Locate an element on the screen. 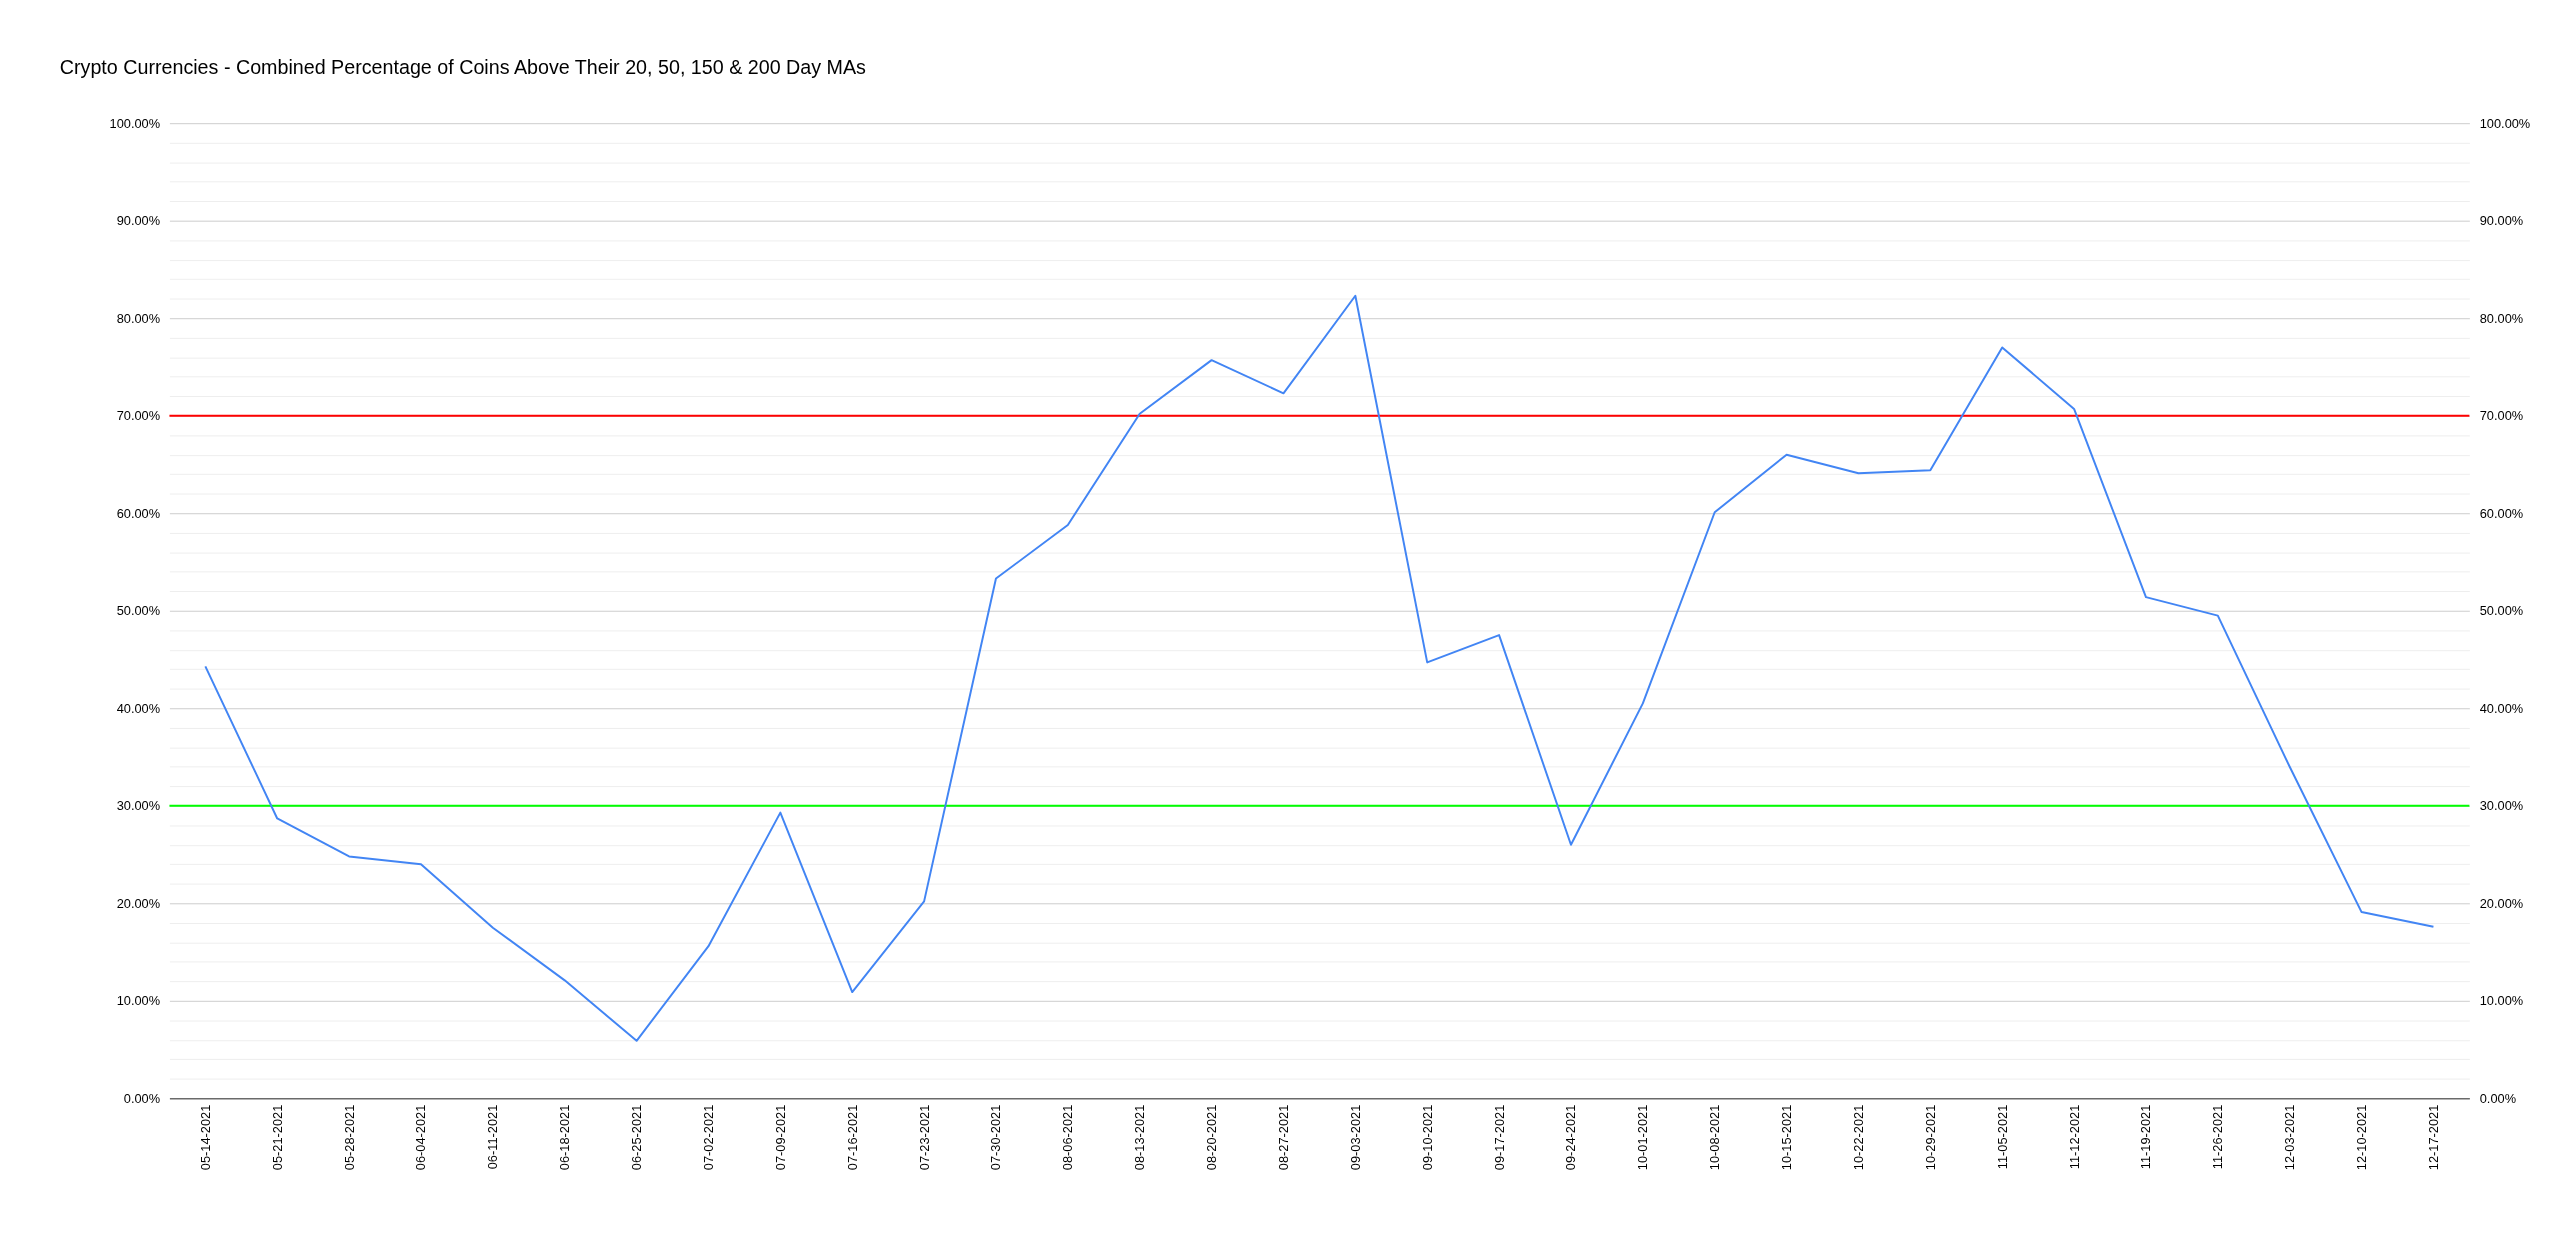 The height and width of the screenshot is (1250, 2560). y2-tick-label: 90.00% is located at coordinates (2501, 221).